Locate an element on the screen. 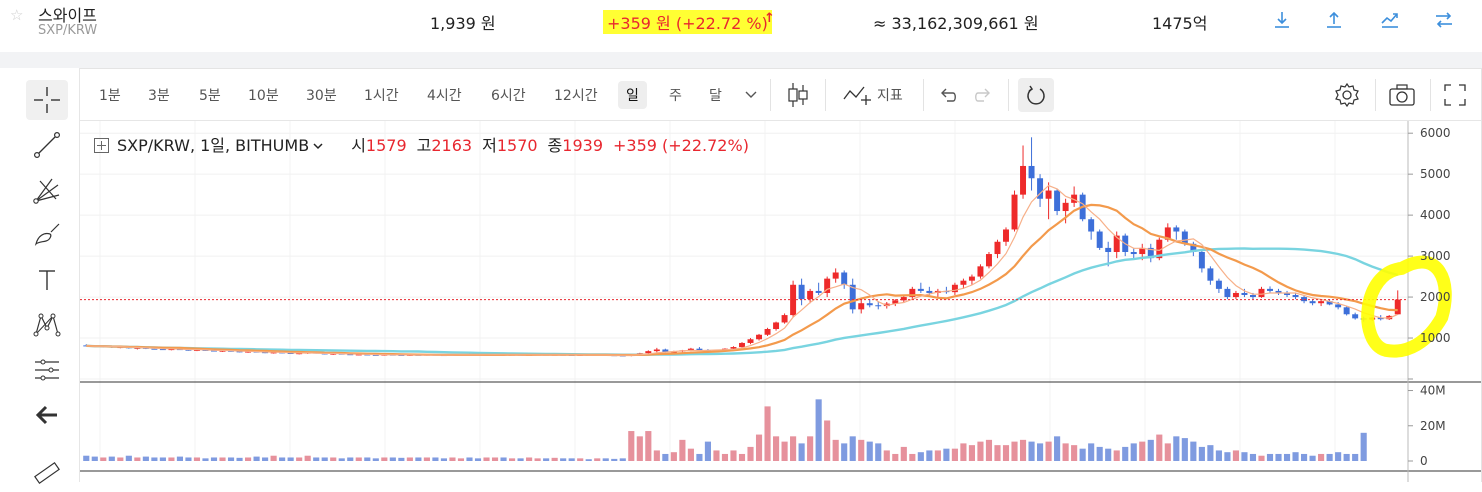 This screenshot has height=492, width=1482. brush-icon is located at coordinates (47, 234).